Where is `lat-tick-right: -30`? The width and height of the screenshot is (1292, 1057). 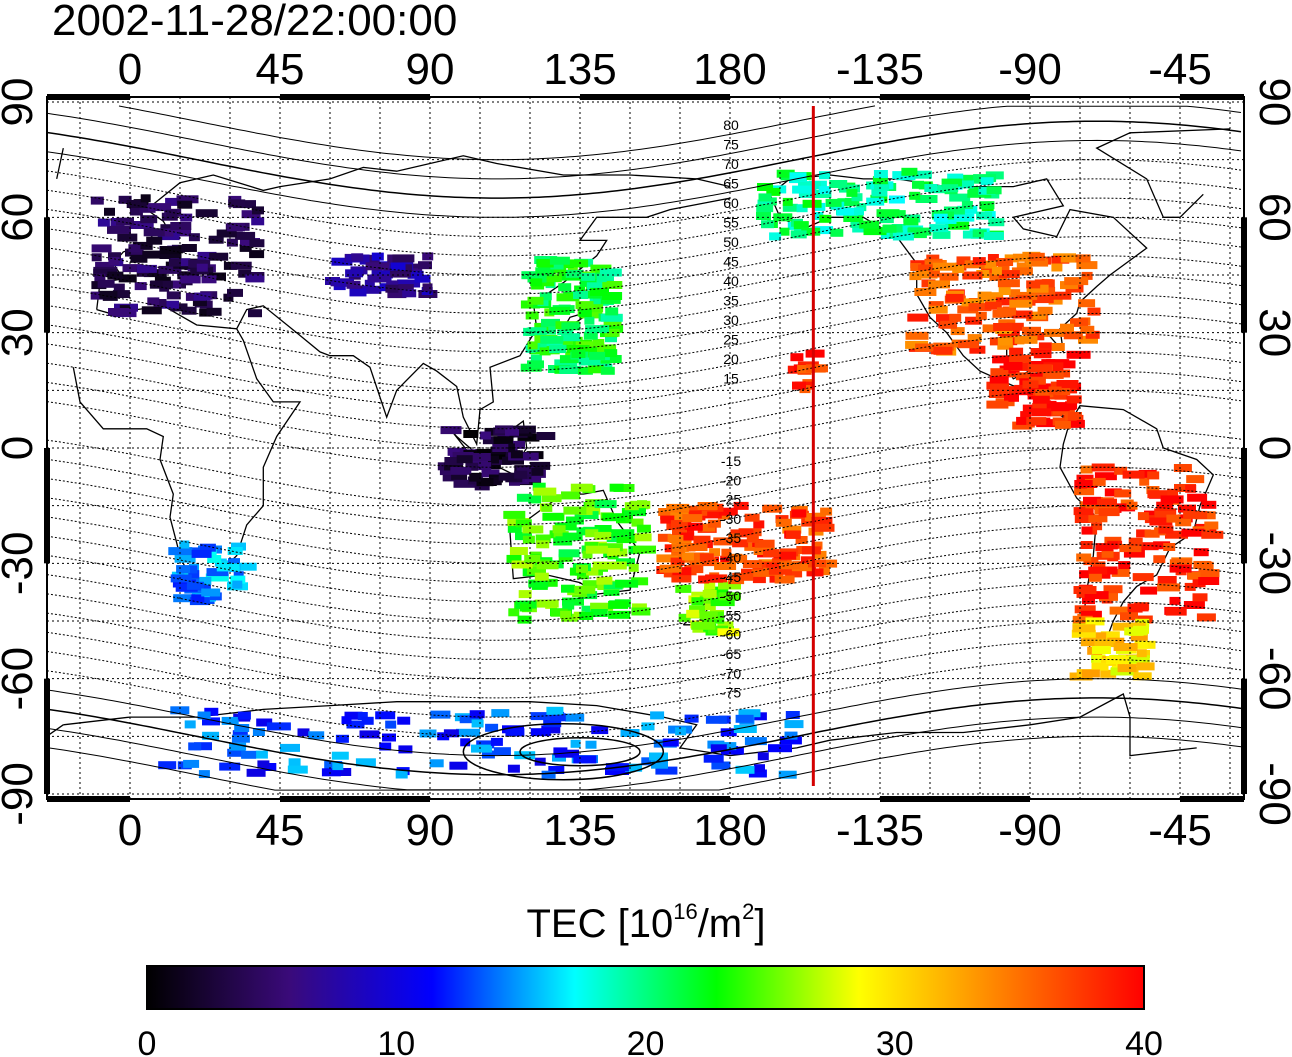
lat-tick-right: -30 is located at coordinates (1271, 564).